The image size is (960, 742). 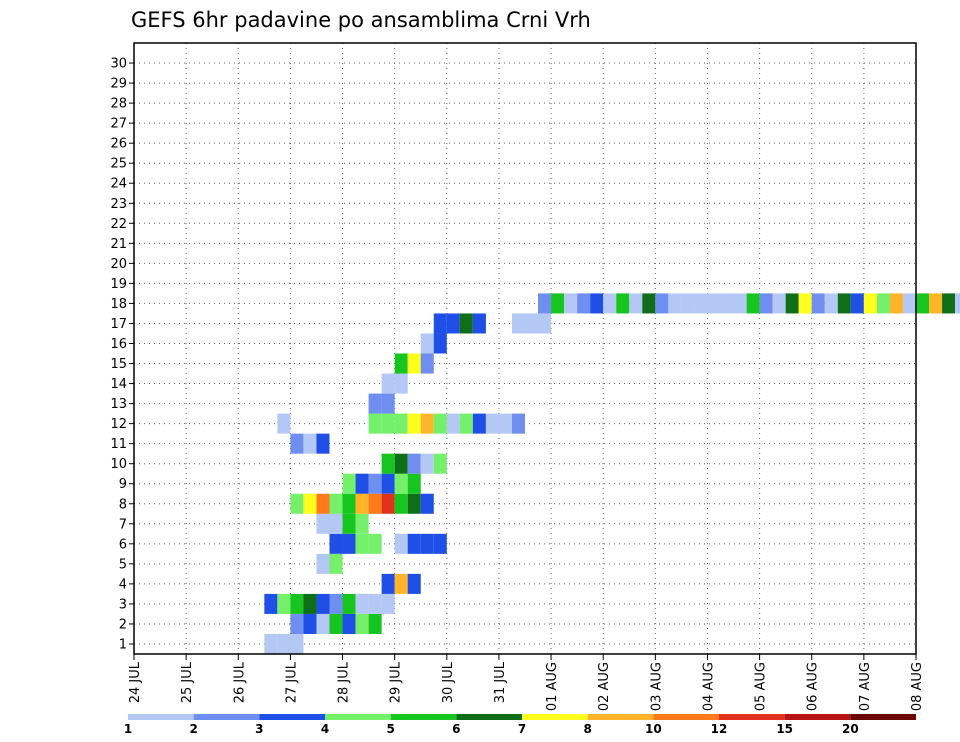 What do you see at coordinates (396, 682) in the screenshot?
I see `x-tick-label: 29 JUL` at bounding box center [396, 682].